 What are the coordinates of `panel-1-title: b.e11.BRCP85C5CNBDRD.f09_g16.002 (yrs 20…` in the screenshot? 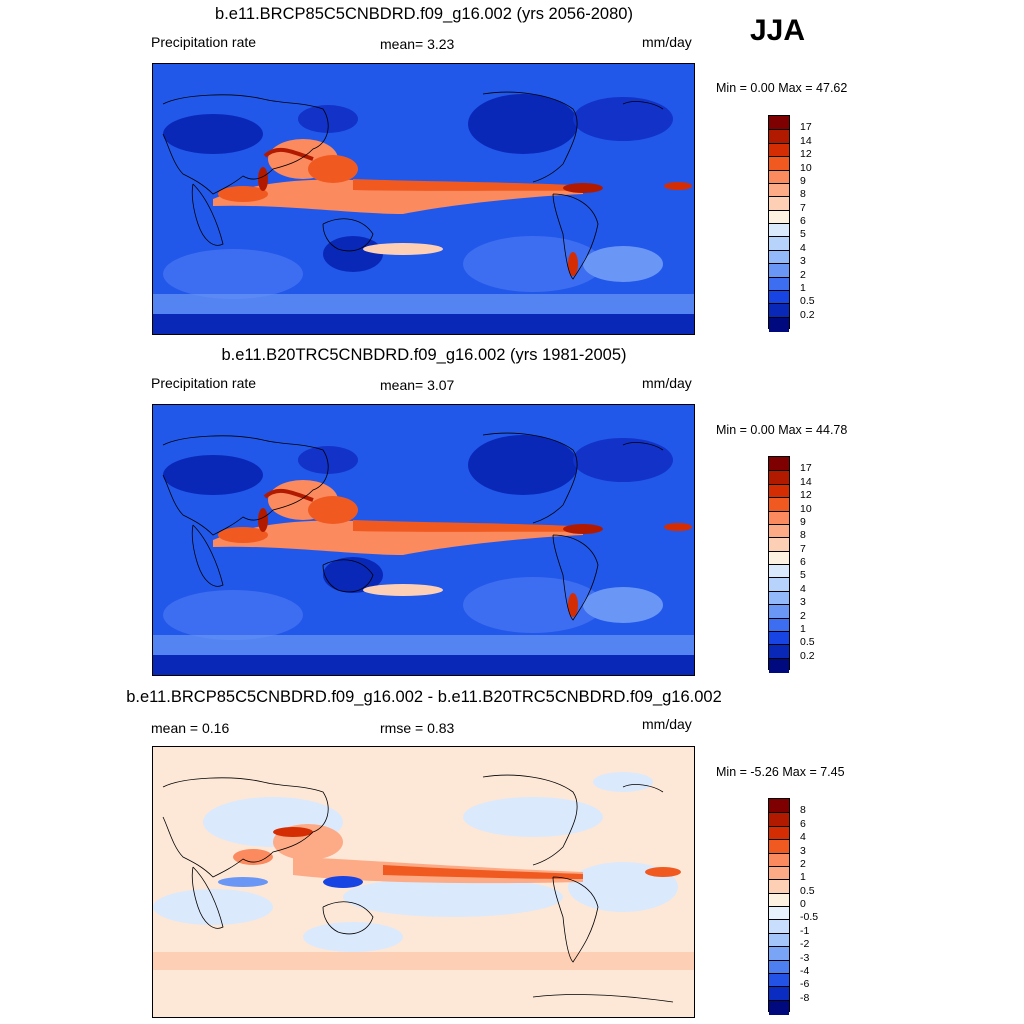 It's located at (424, 14).